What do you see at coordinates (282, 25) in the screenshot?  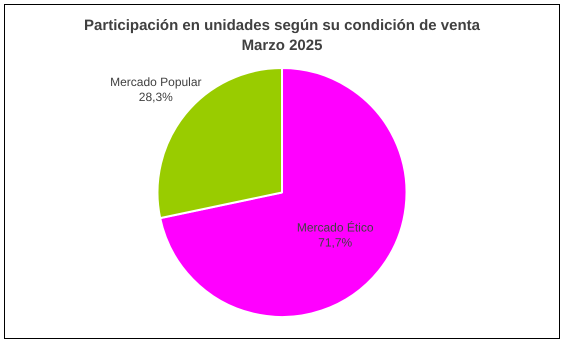 I see `chart-title: Participación en unidades según su condición de venta` at bounding box center [282, 25].